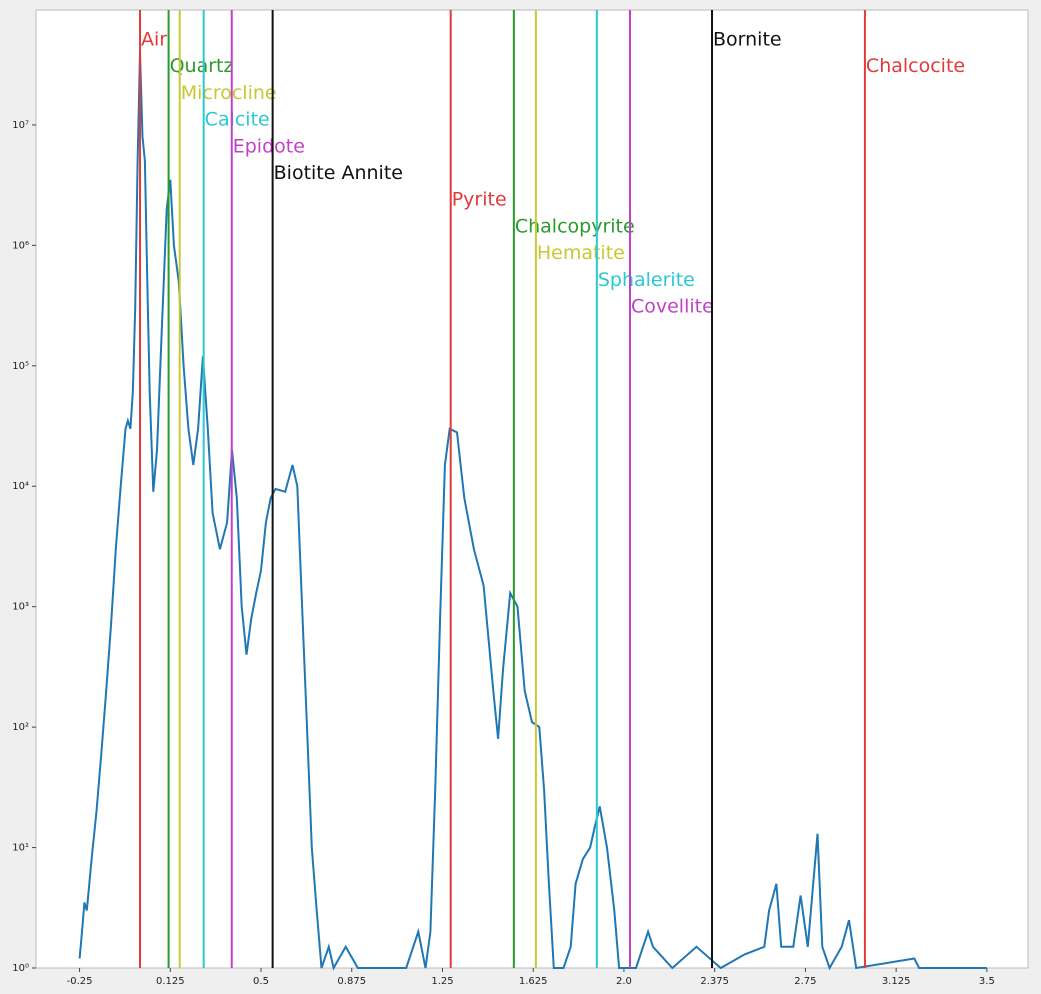 This screenshot has height=994, width=1041. Describe the element at coordinates (20, 727) in the screenshot. I see `y-tick-label: 10²` at that location.